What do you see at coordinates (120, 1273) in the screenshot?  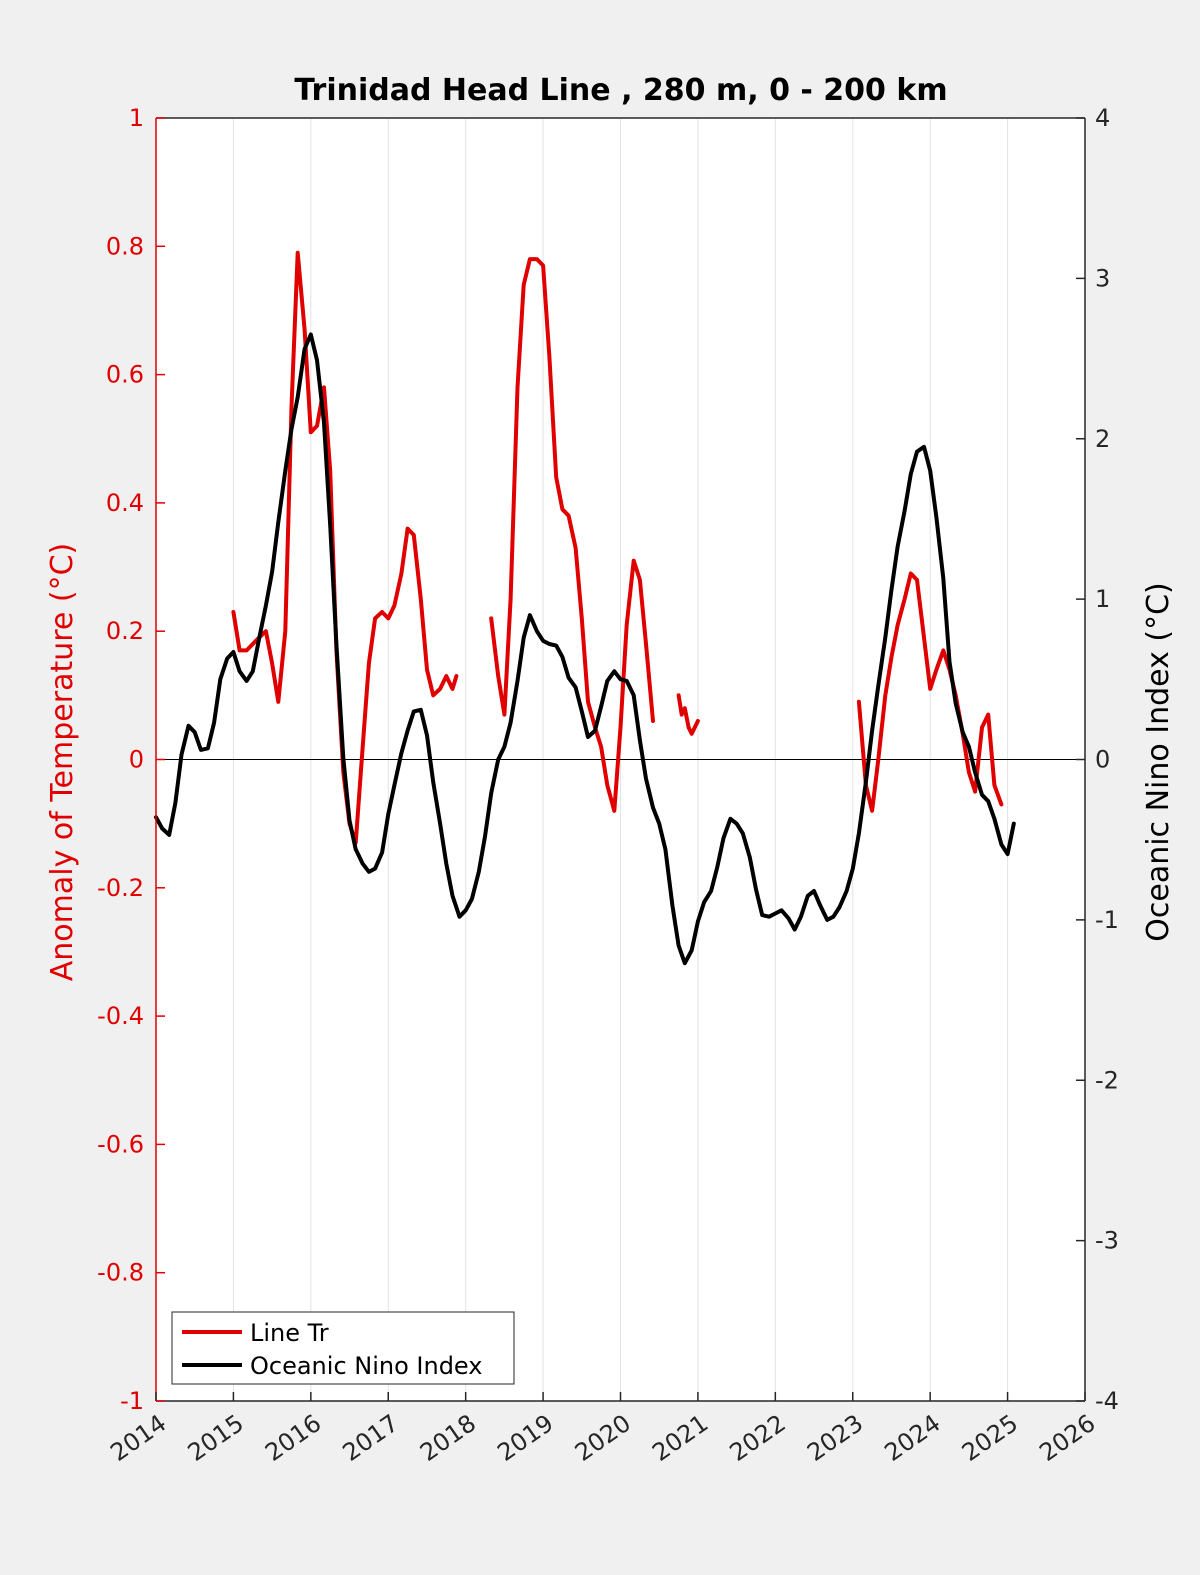 I see `left-tick-label--0.8: -0.8` at bounding box center [120, 1273].